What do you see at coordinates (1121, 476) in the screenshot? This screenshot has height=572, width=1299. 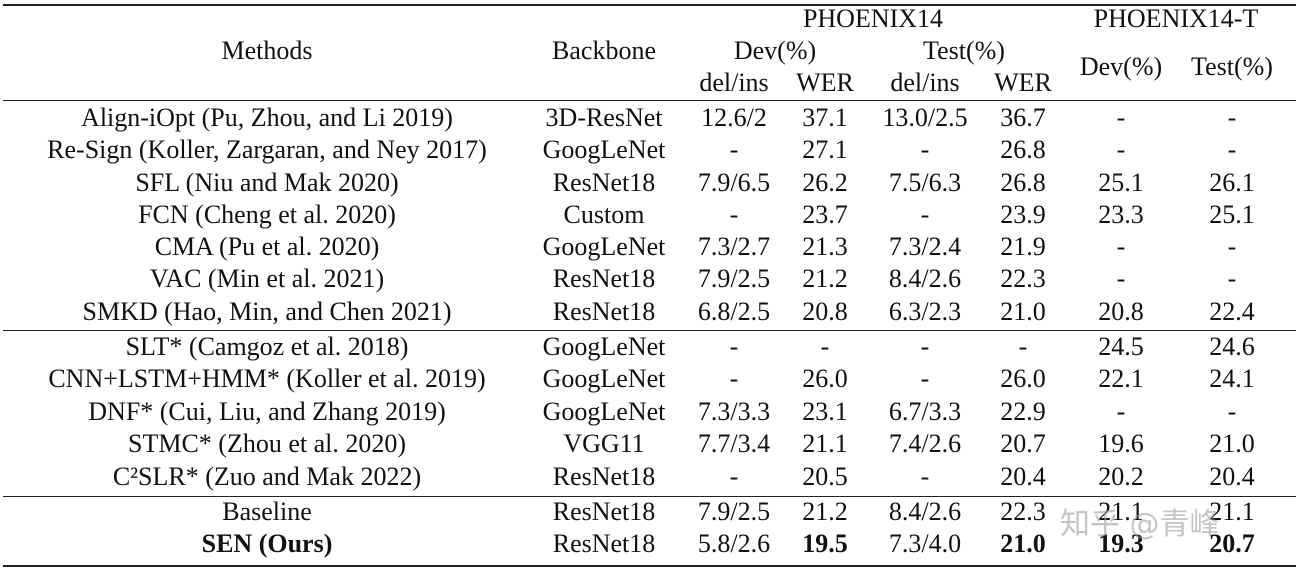 I see `cell-t-dev: 20.2` at bounding box center [1121, 476].